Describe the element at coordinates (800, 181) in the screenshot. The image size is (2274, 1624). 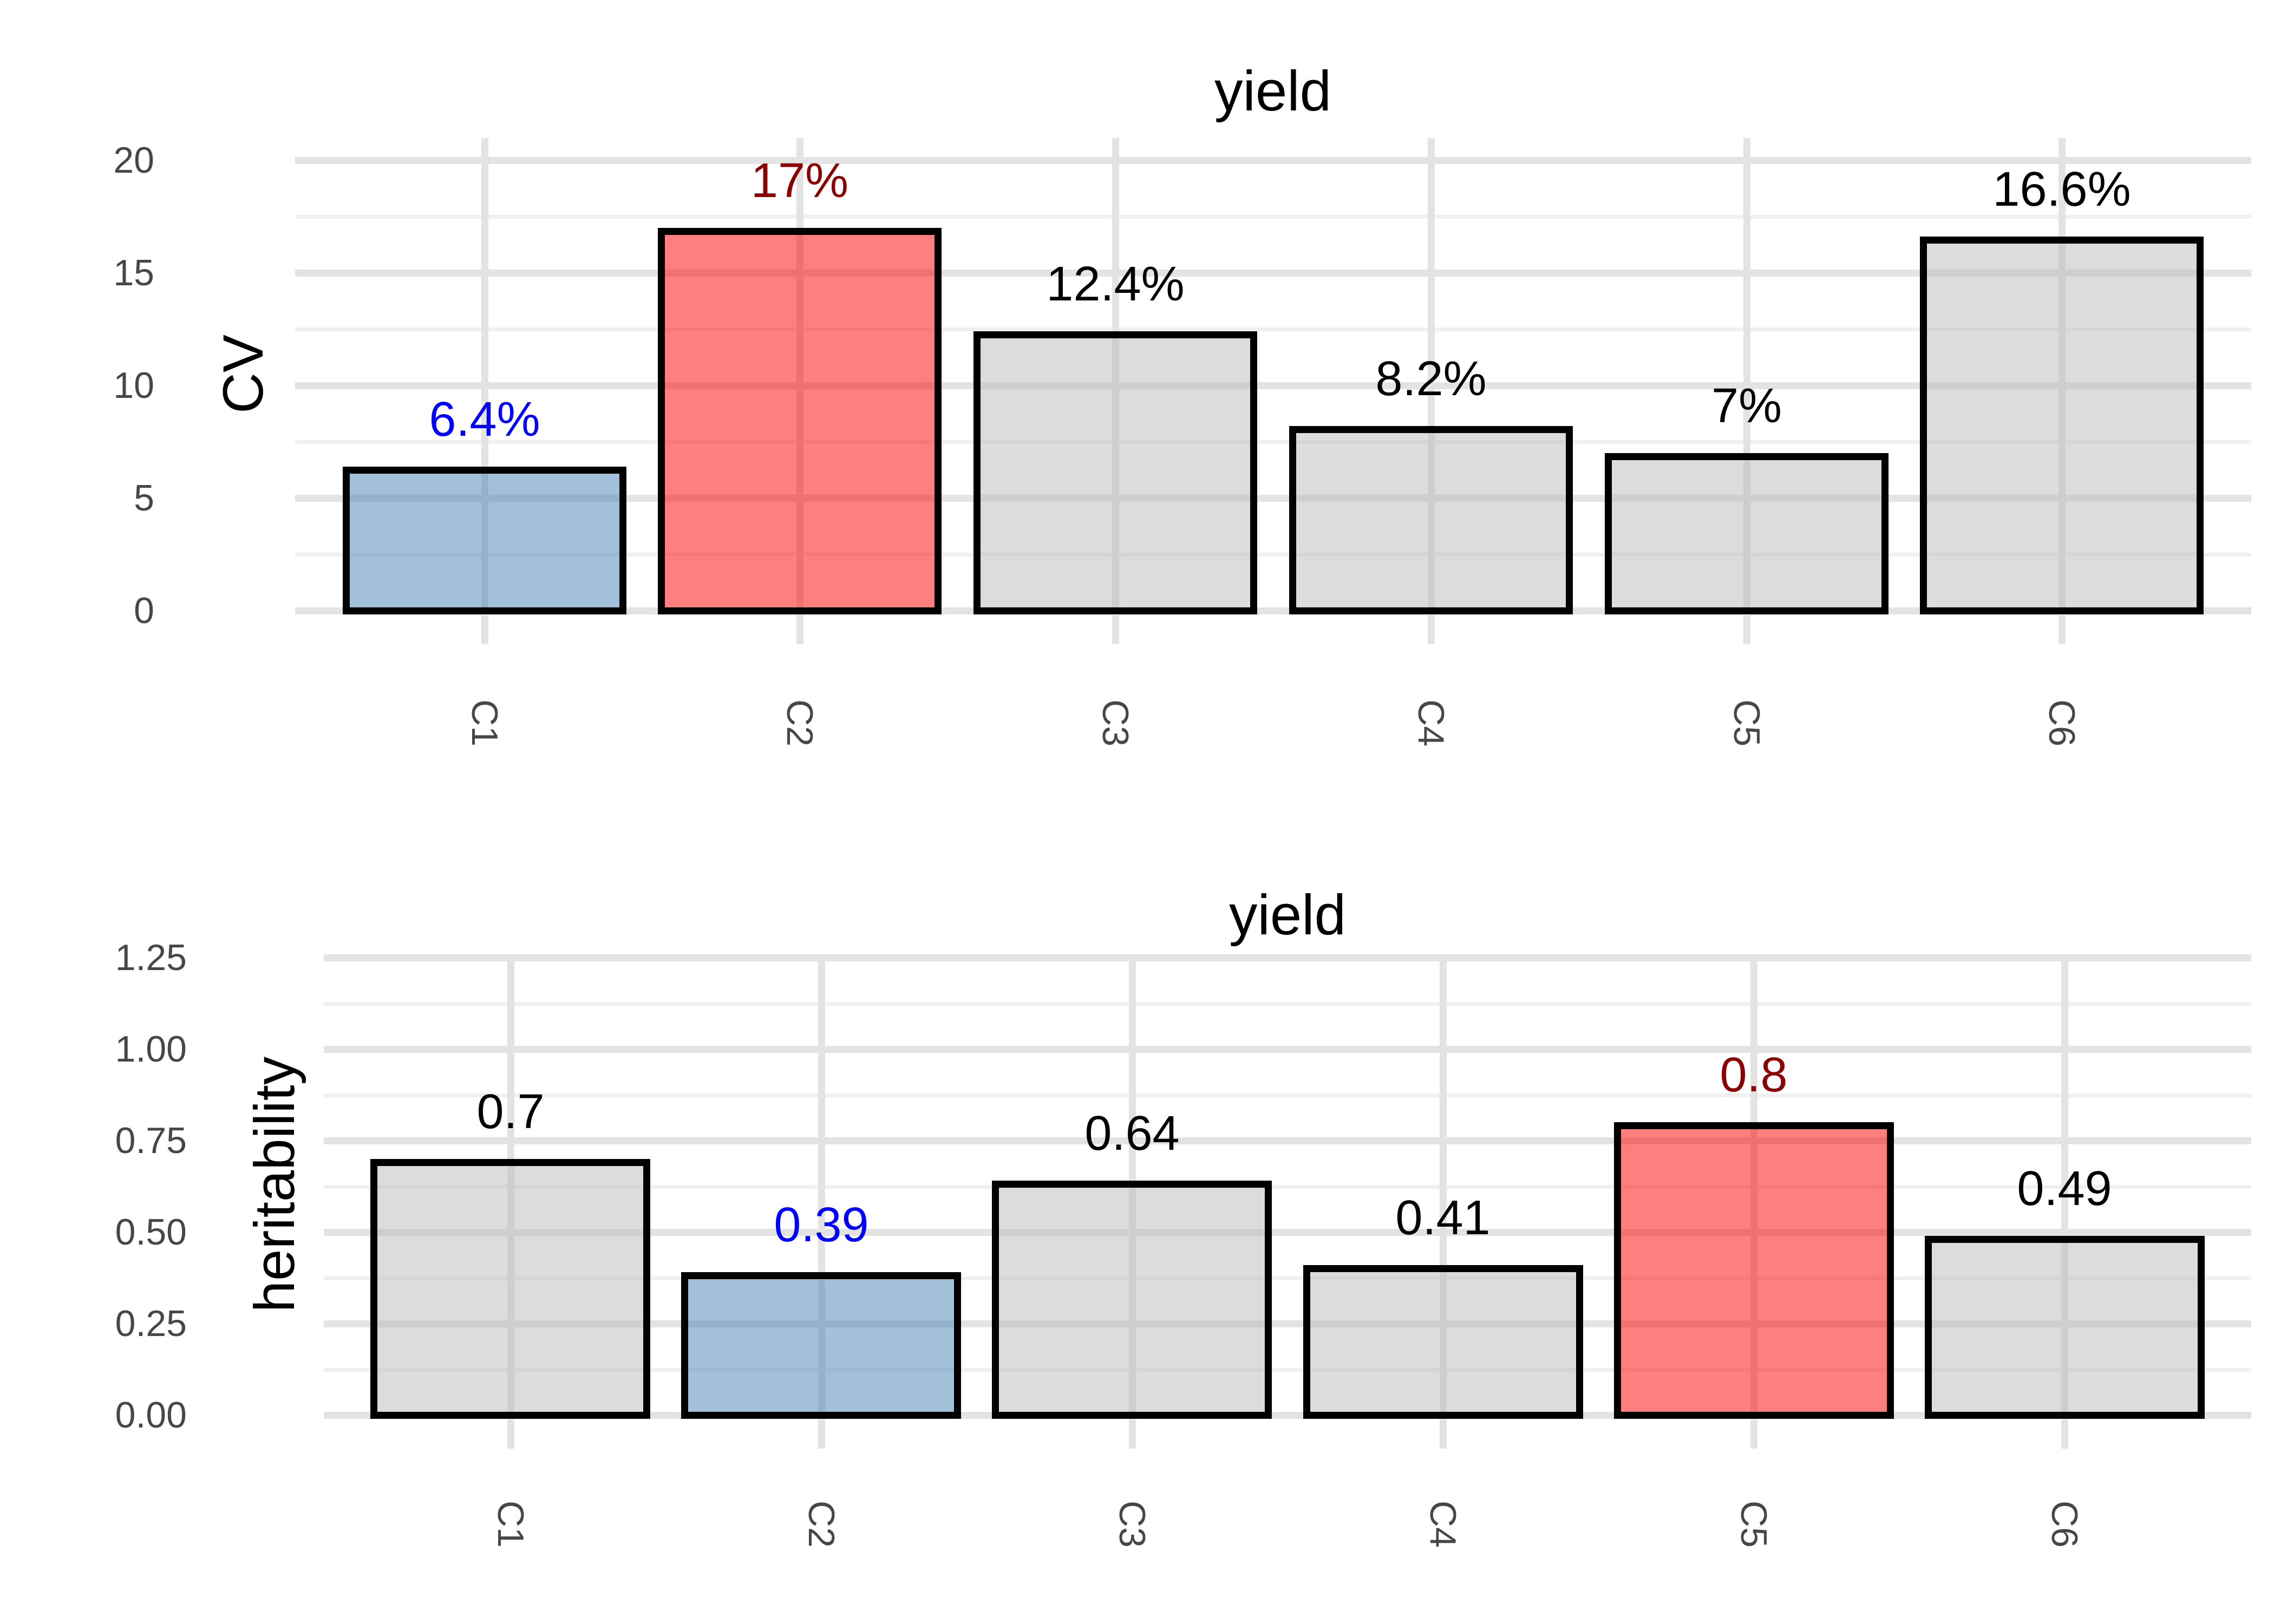
I see `bar-value-label: 17%` at that location.